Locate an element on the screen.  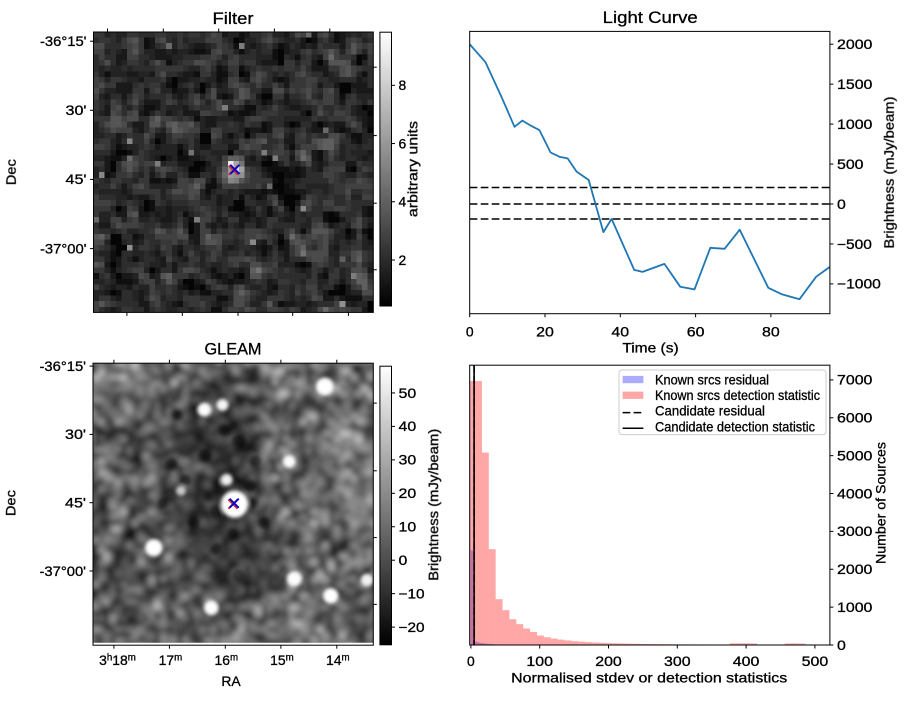
svg-text: 30 is located at coordinates (408, 460).